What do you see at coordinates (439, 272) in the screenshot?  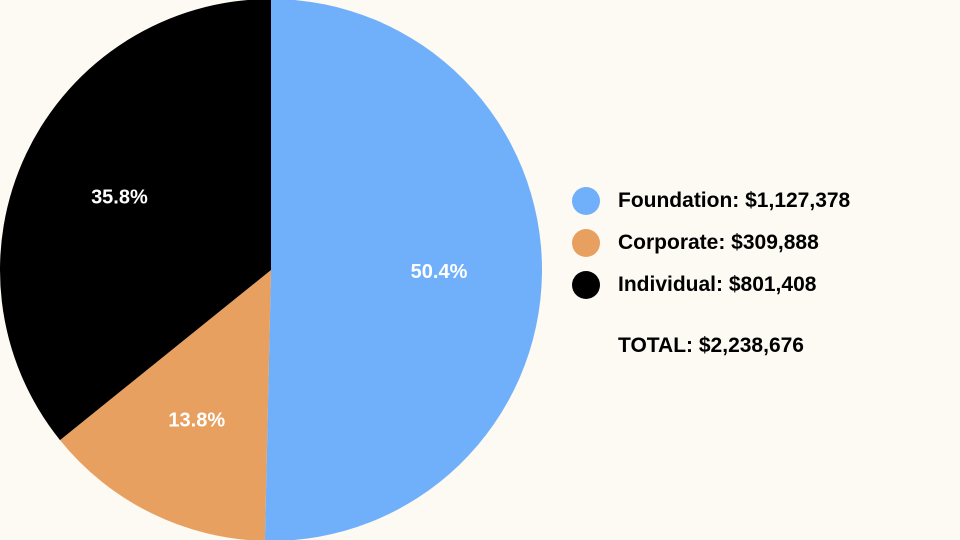 I see `slice-label-foundation: 50.4%` at bounding box center [439, 272].